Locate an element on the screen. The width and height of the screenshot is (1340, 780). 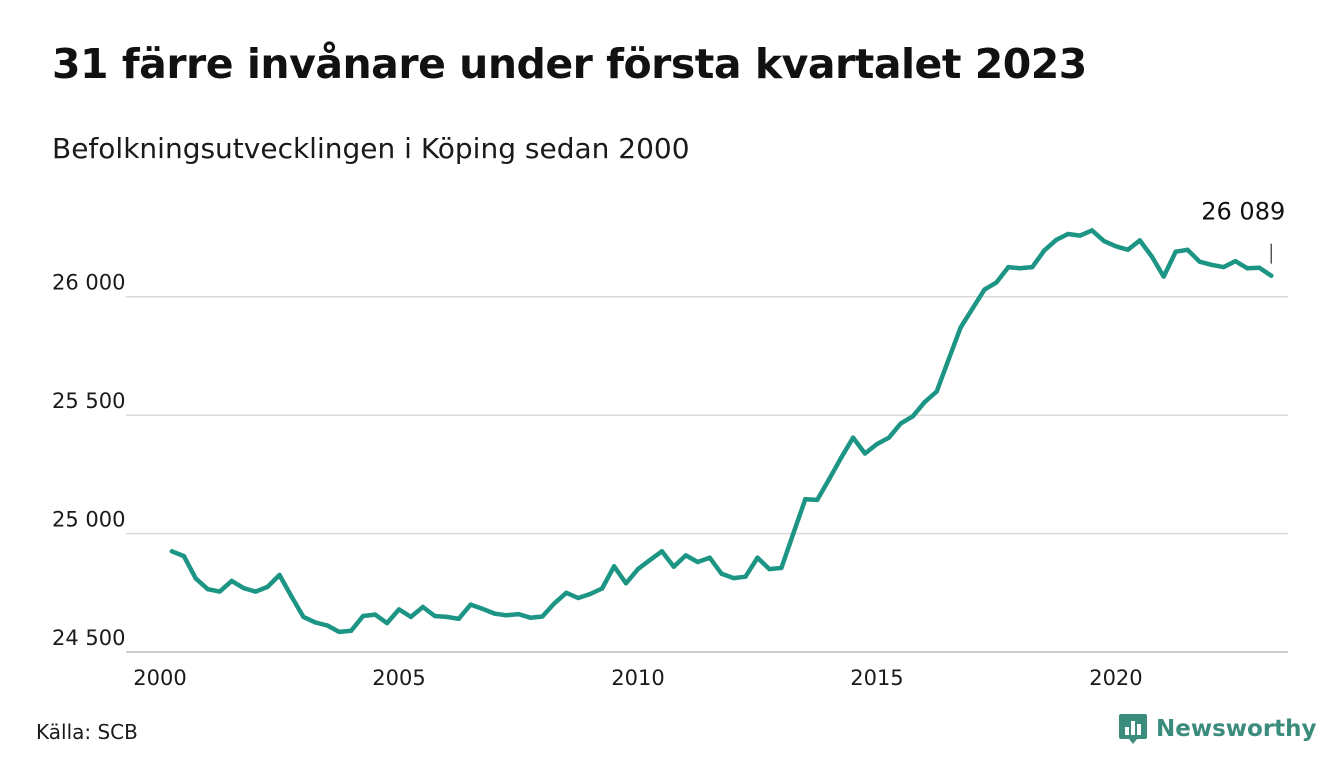
x-tick-label: 2010 is located at coordinates (637, 678).